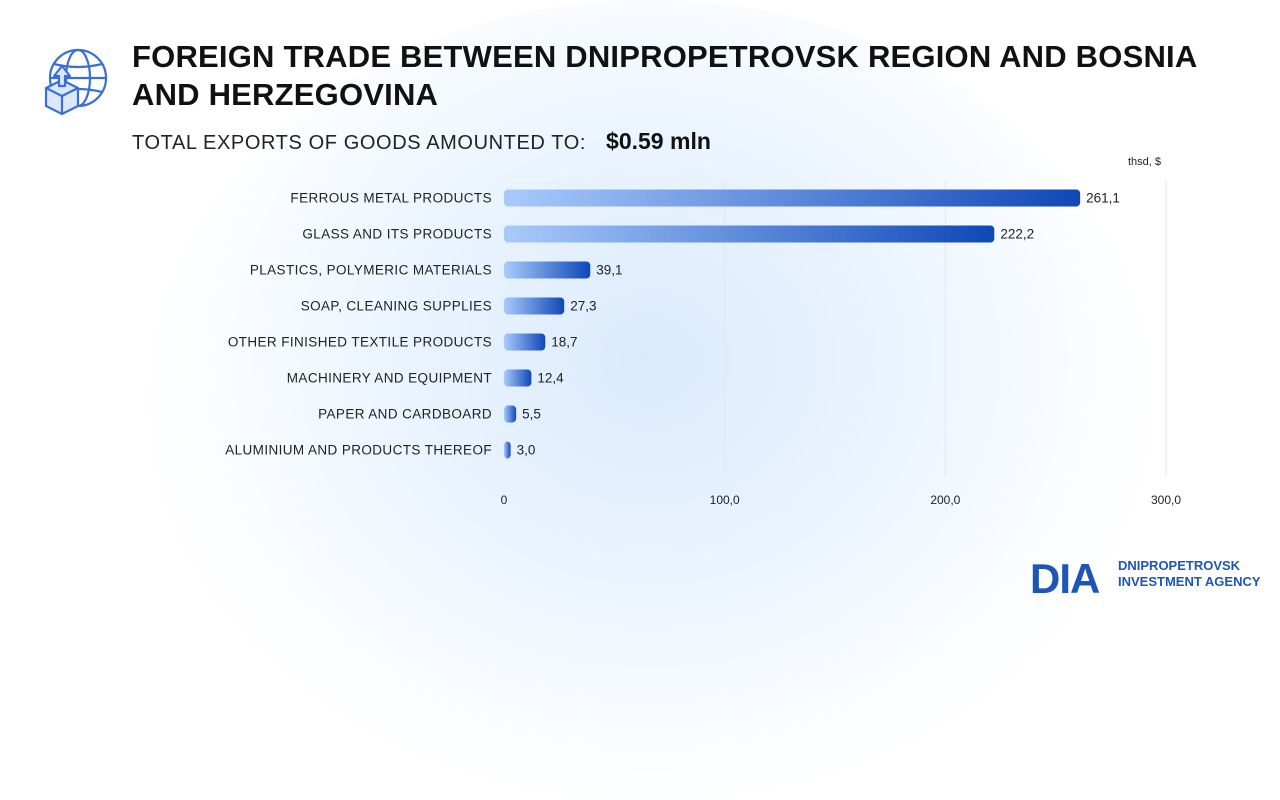  Describe the element at coordinates (531, 414) in the screenshot. I see `data-label: 5,5` at that location.